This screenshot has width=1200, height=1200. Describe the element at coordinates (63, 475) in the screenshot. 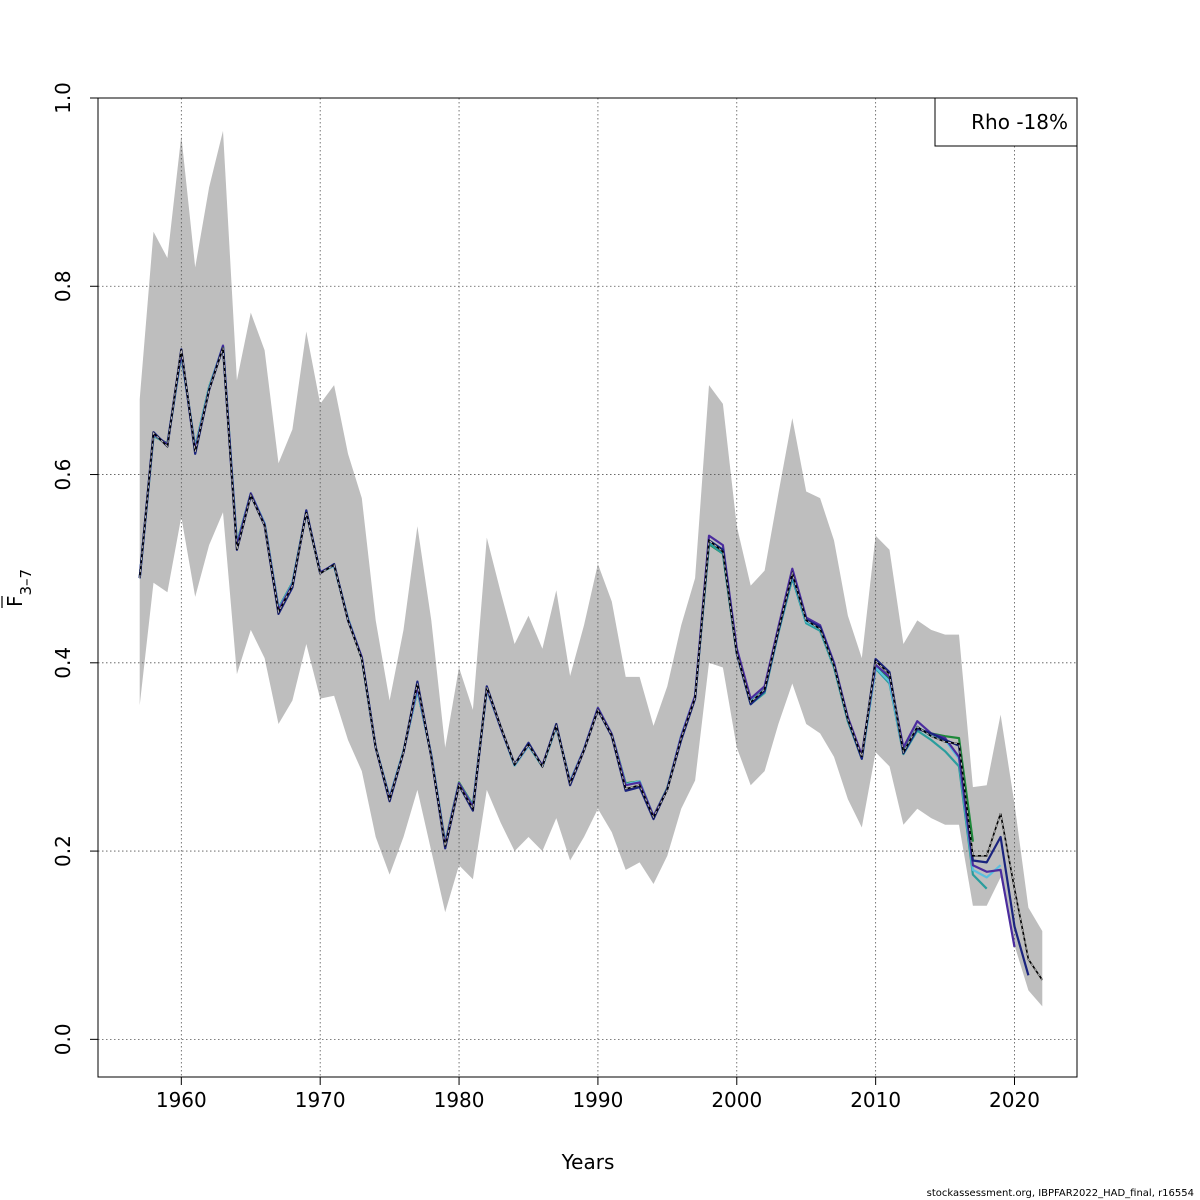

I see `y-tick-label: 0.6` at that location.